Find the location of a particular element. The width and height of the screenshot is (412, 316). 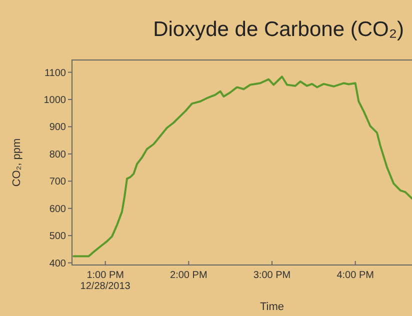

y-tick-label: 1100 is located at coordinates (55, 73).